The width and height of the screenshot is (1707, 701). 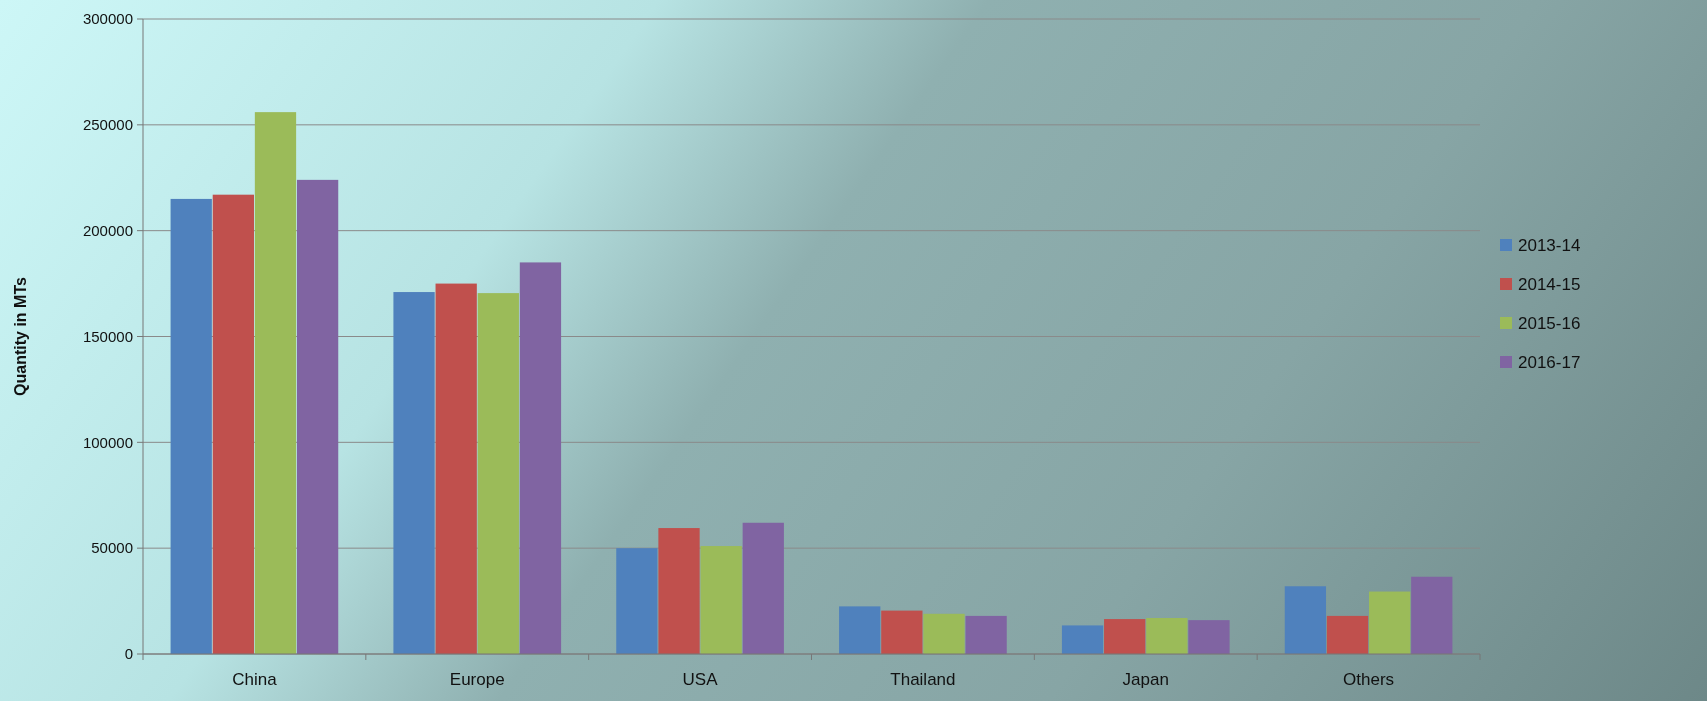 What do you see at coordinates (107, 19) in the screenshot?
I see `y-tick-label: 300000` at bounding box center [107, 19].